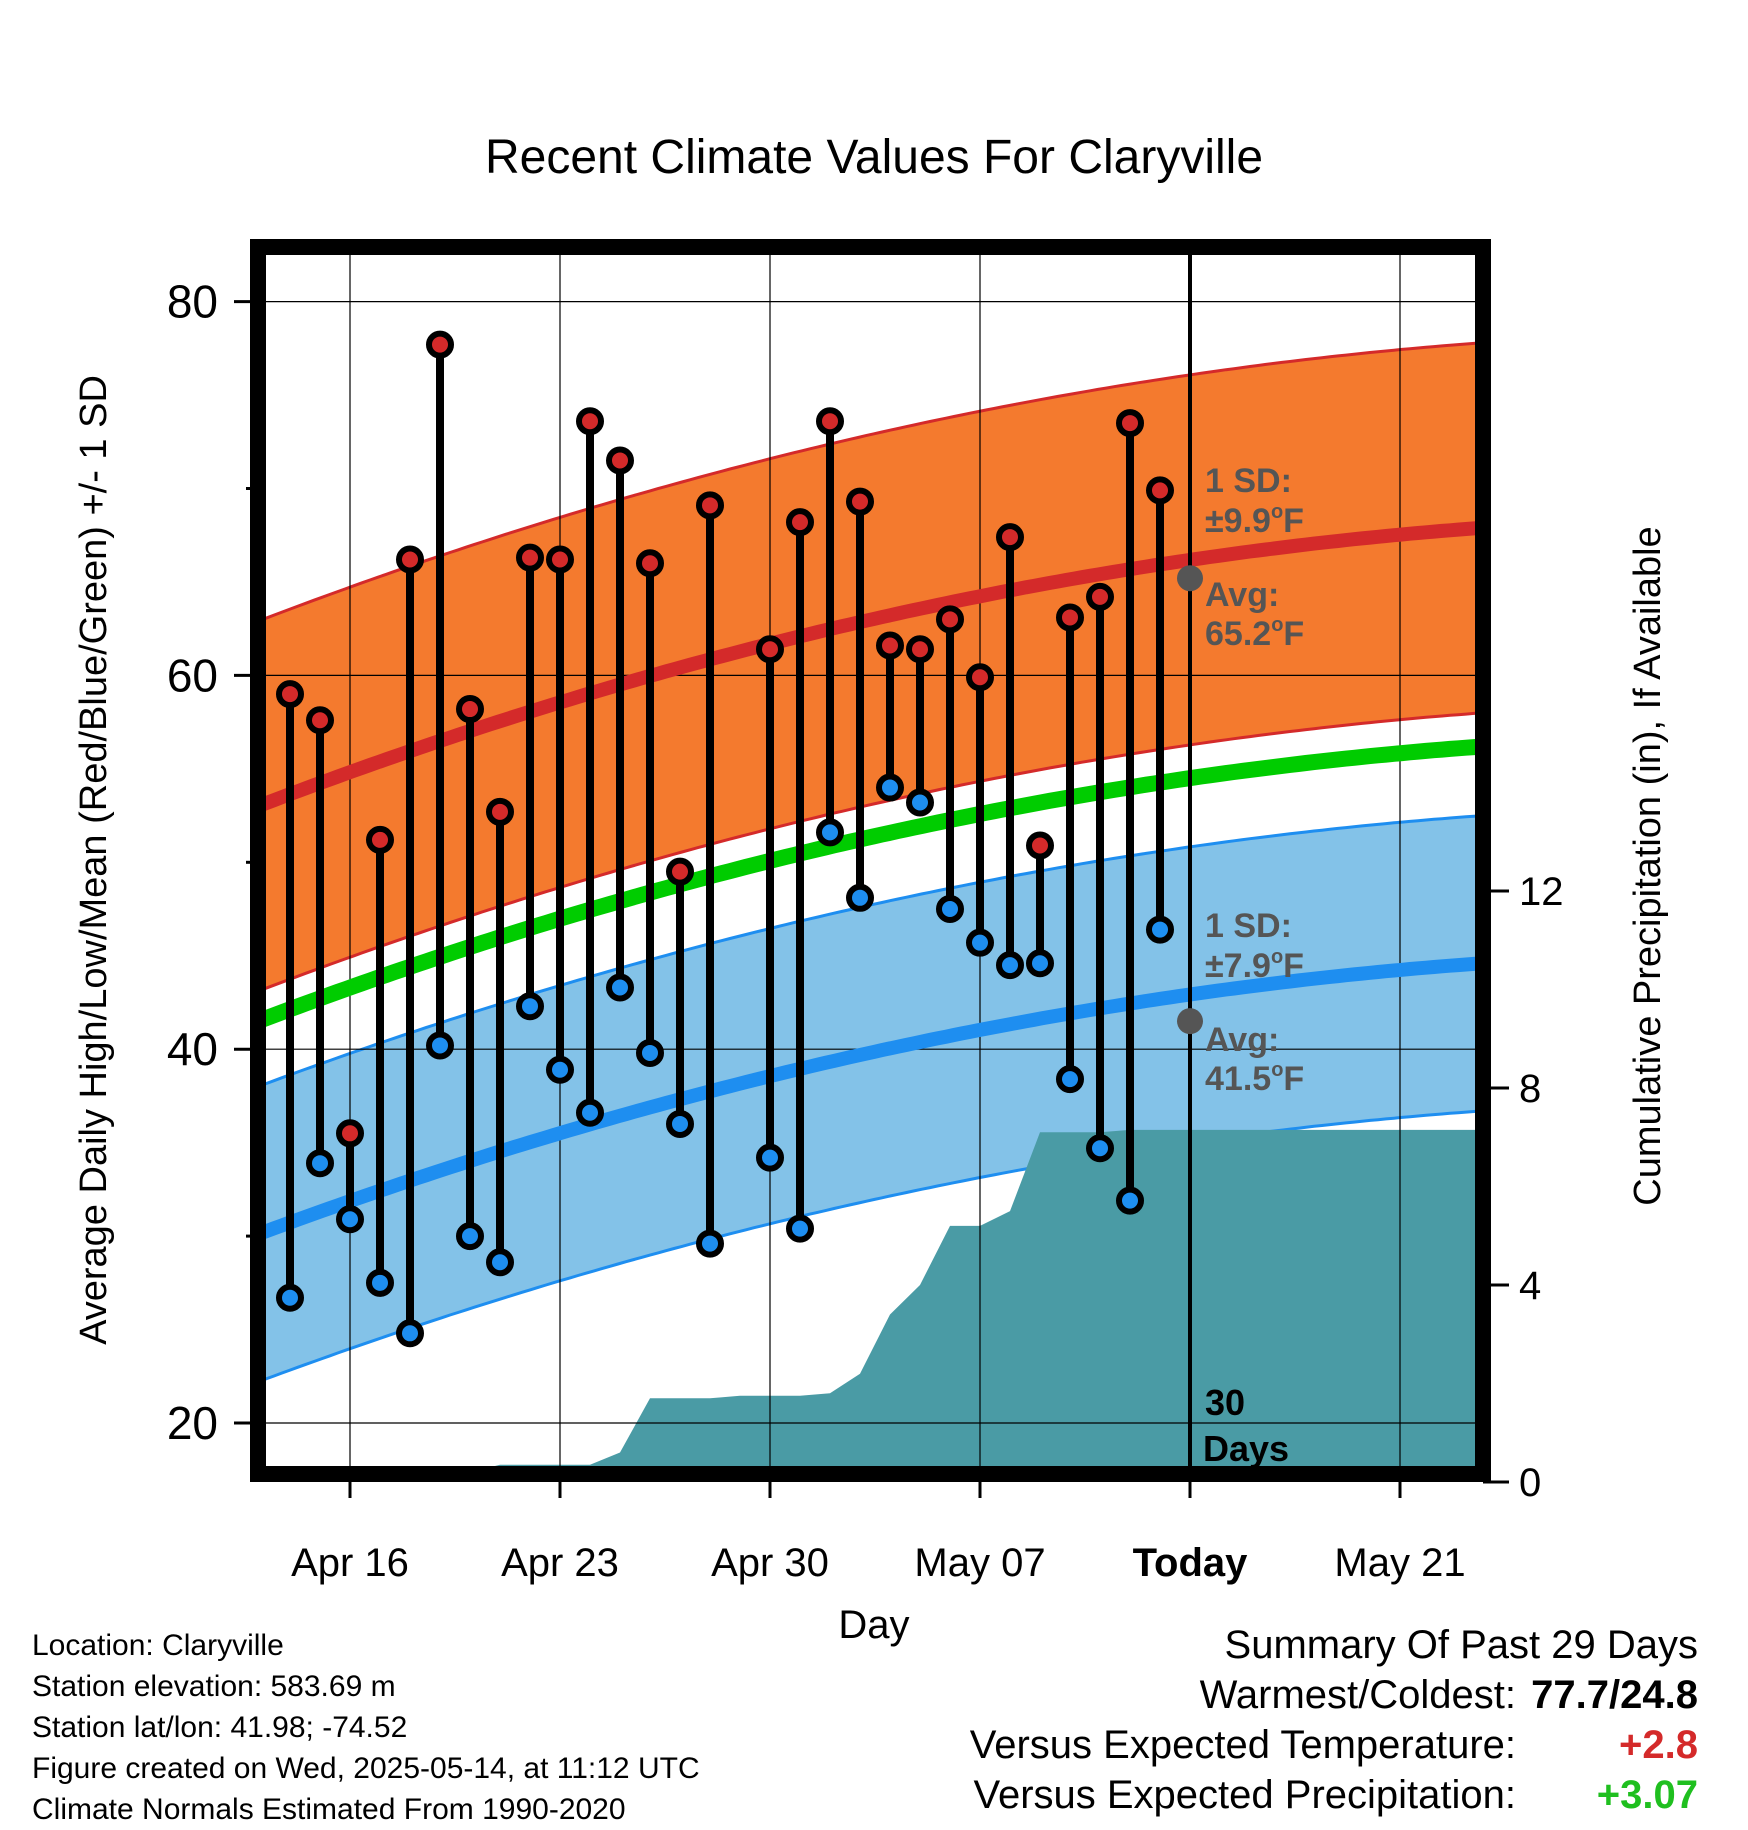 This screenshot has height=1830, width=1748. What do you see at coordinates (1244, 1795) in the screenshot?
I see `precip-label: Versus Expected Precipitation:` at bounding box center [1244, 1795].